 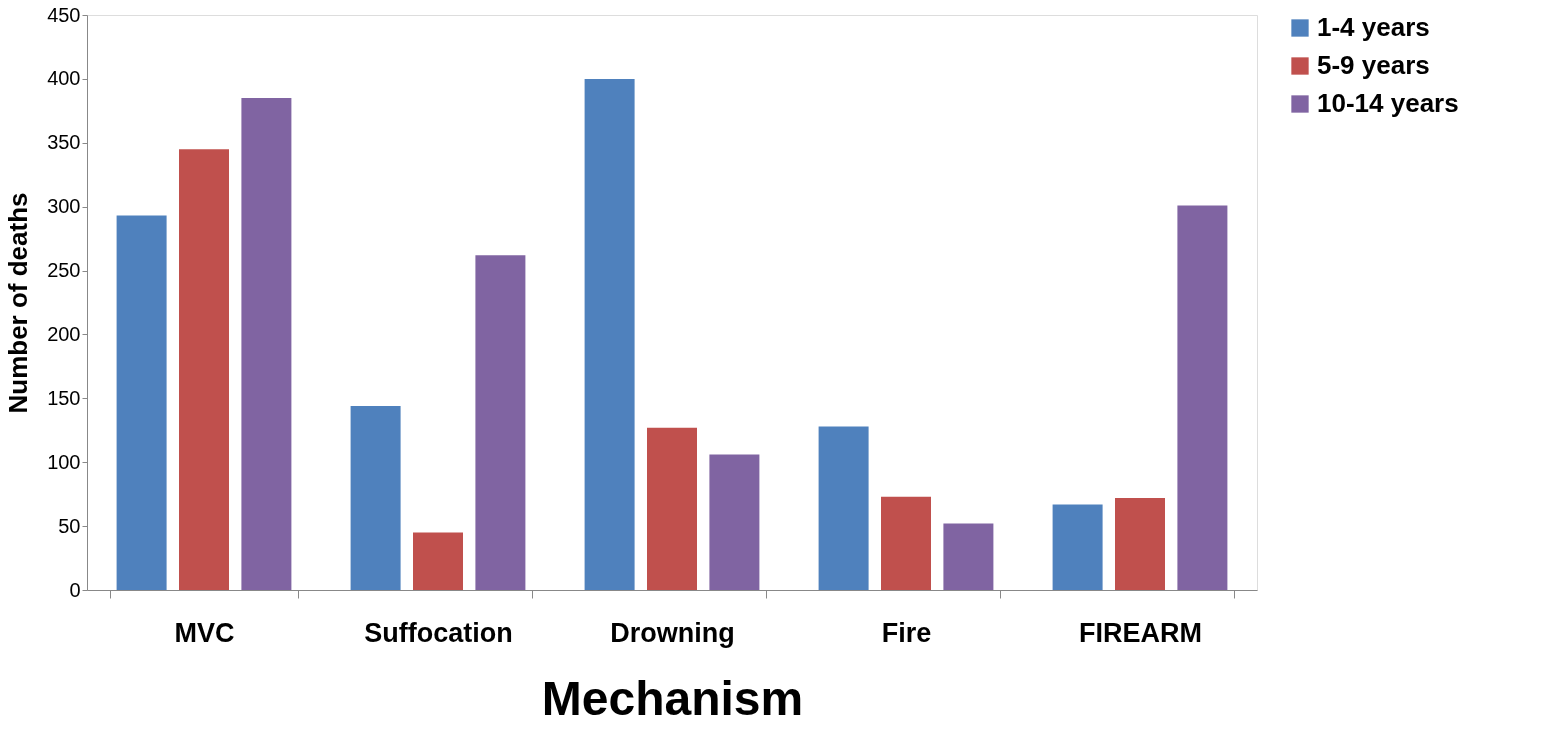 I want to click on x-tick-label: Fire, so click(x=906, y=632).